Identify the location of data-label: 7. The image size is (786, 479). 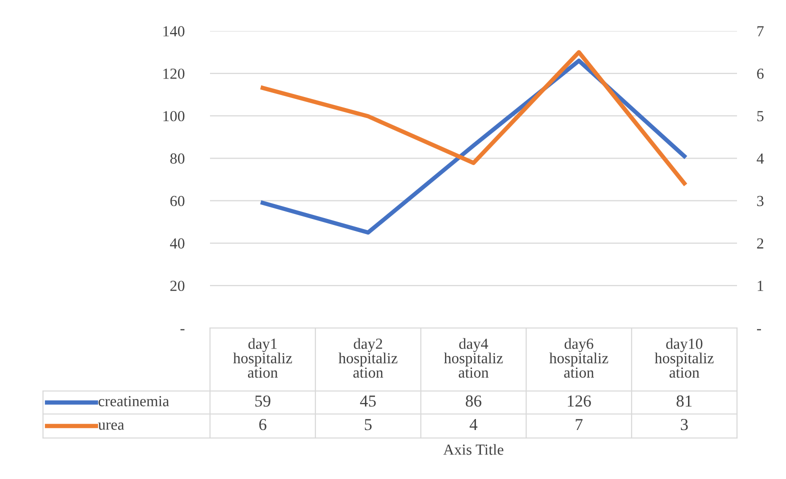
(579, 424).